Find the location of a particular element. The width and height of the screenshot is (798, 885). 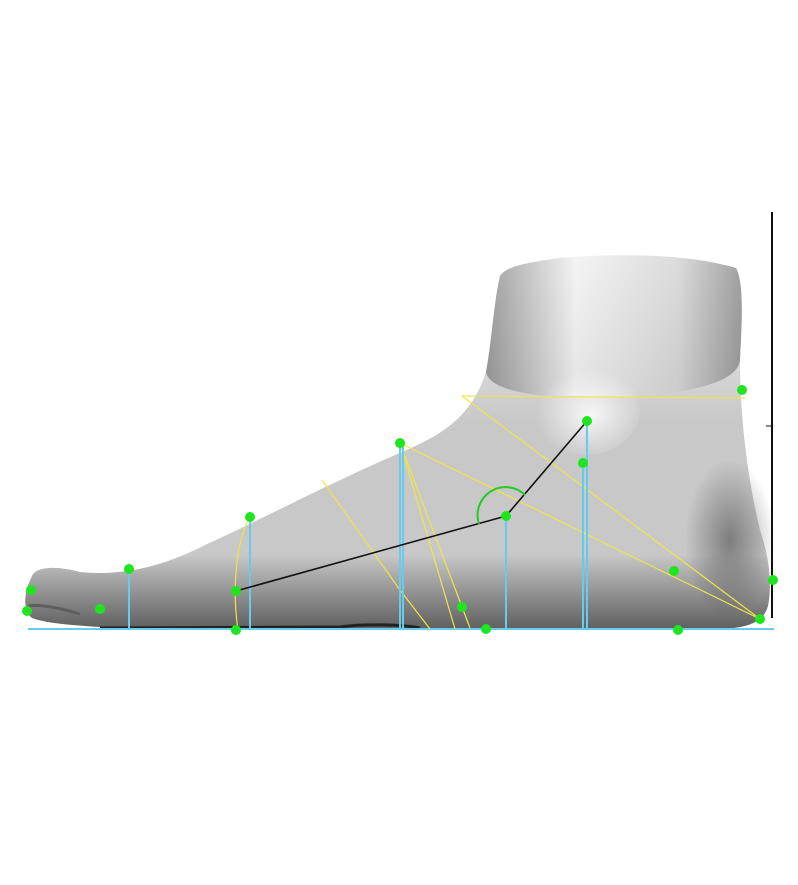

height-measures is located at coordinates (358, 525).